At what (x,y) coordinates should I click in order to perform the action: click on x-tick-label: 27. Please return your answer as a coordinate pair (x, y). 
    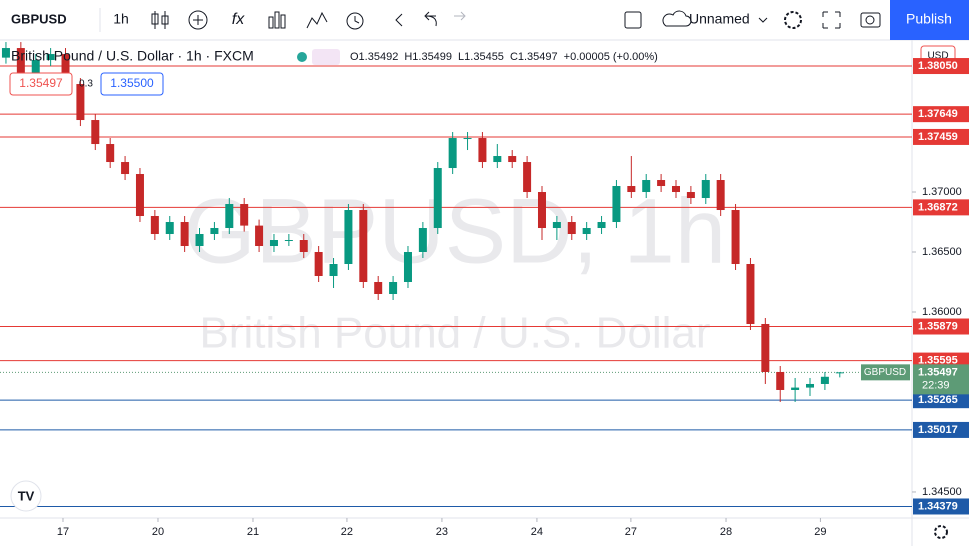
    Looking at the image, I should click on (631, 532).